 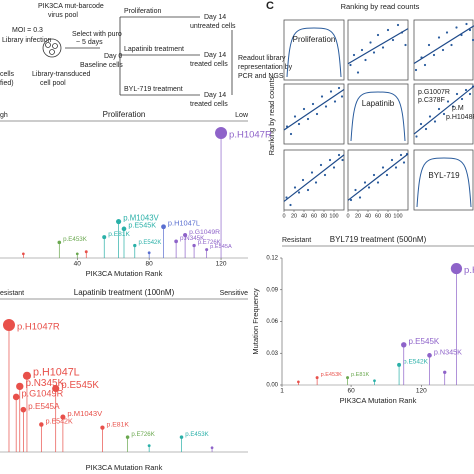 I want to click on diagonal-label: BYL-719, so click(x=444, y=175).